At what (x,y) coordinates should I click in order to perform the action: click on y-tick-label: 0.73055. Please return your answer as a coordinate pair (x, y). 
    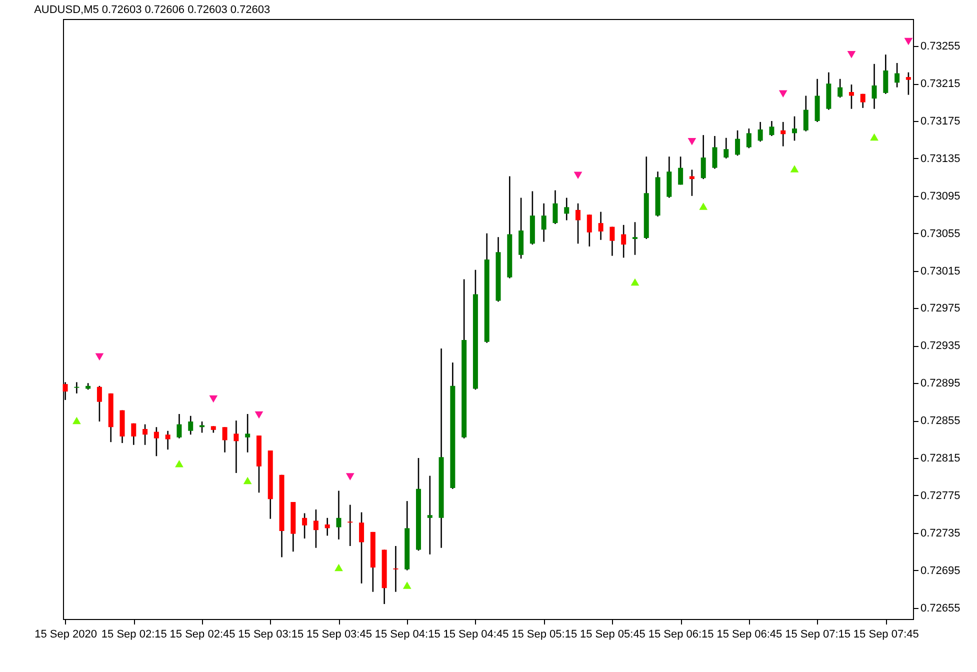
    Looking at the image, I should click on (940, 234).